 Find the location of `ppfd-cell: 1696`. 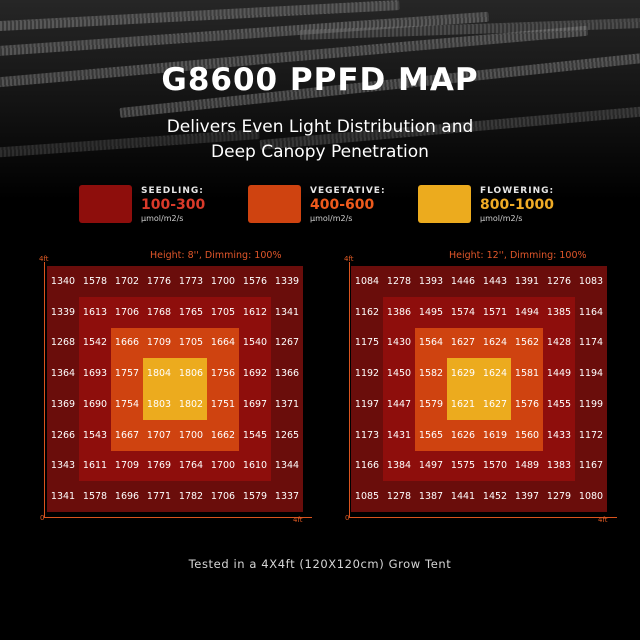

ppfd-cell: 1696 is located at coordinates (127, 497).